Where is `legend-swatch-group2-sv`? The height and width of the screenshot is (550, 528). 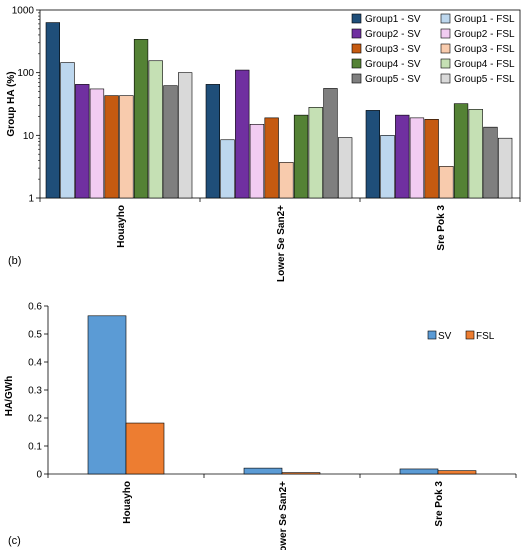
legend-swatch-group2-sv is located at coordinates (356, 33).